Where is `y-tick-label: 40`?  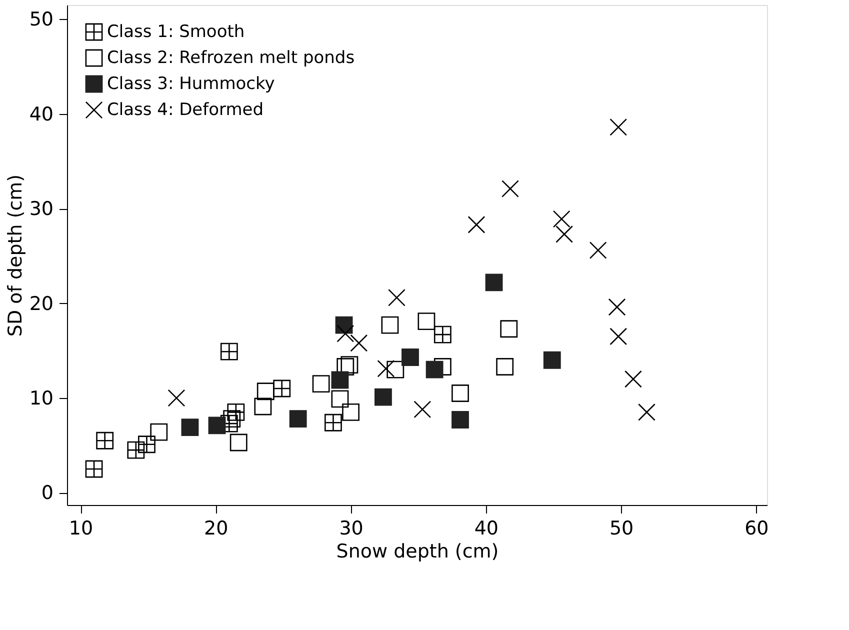 y-tick-label: 40 is located at coordinates (41, 114).